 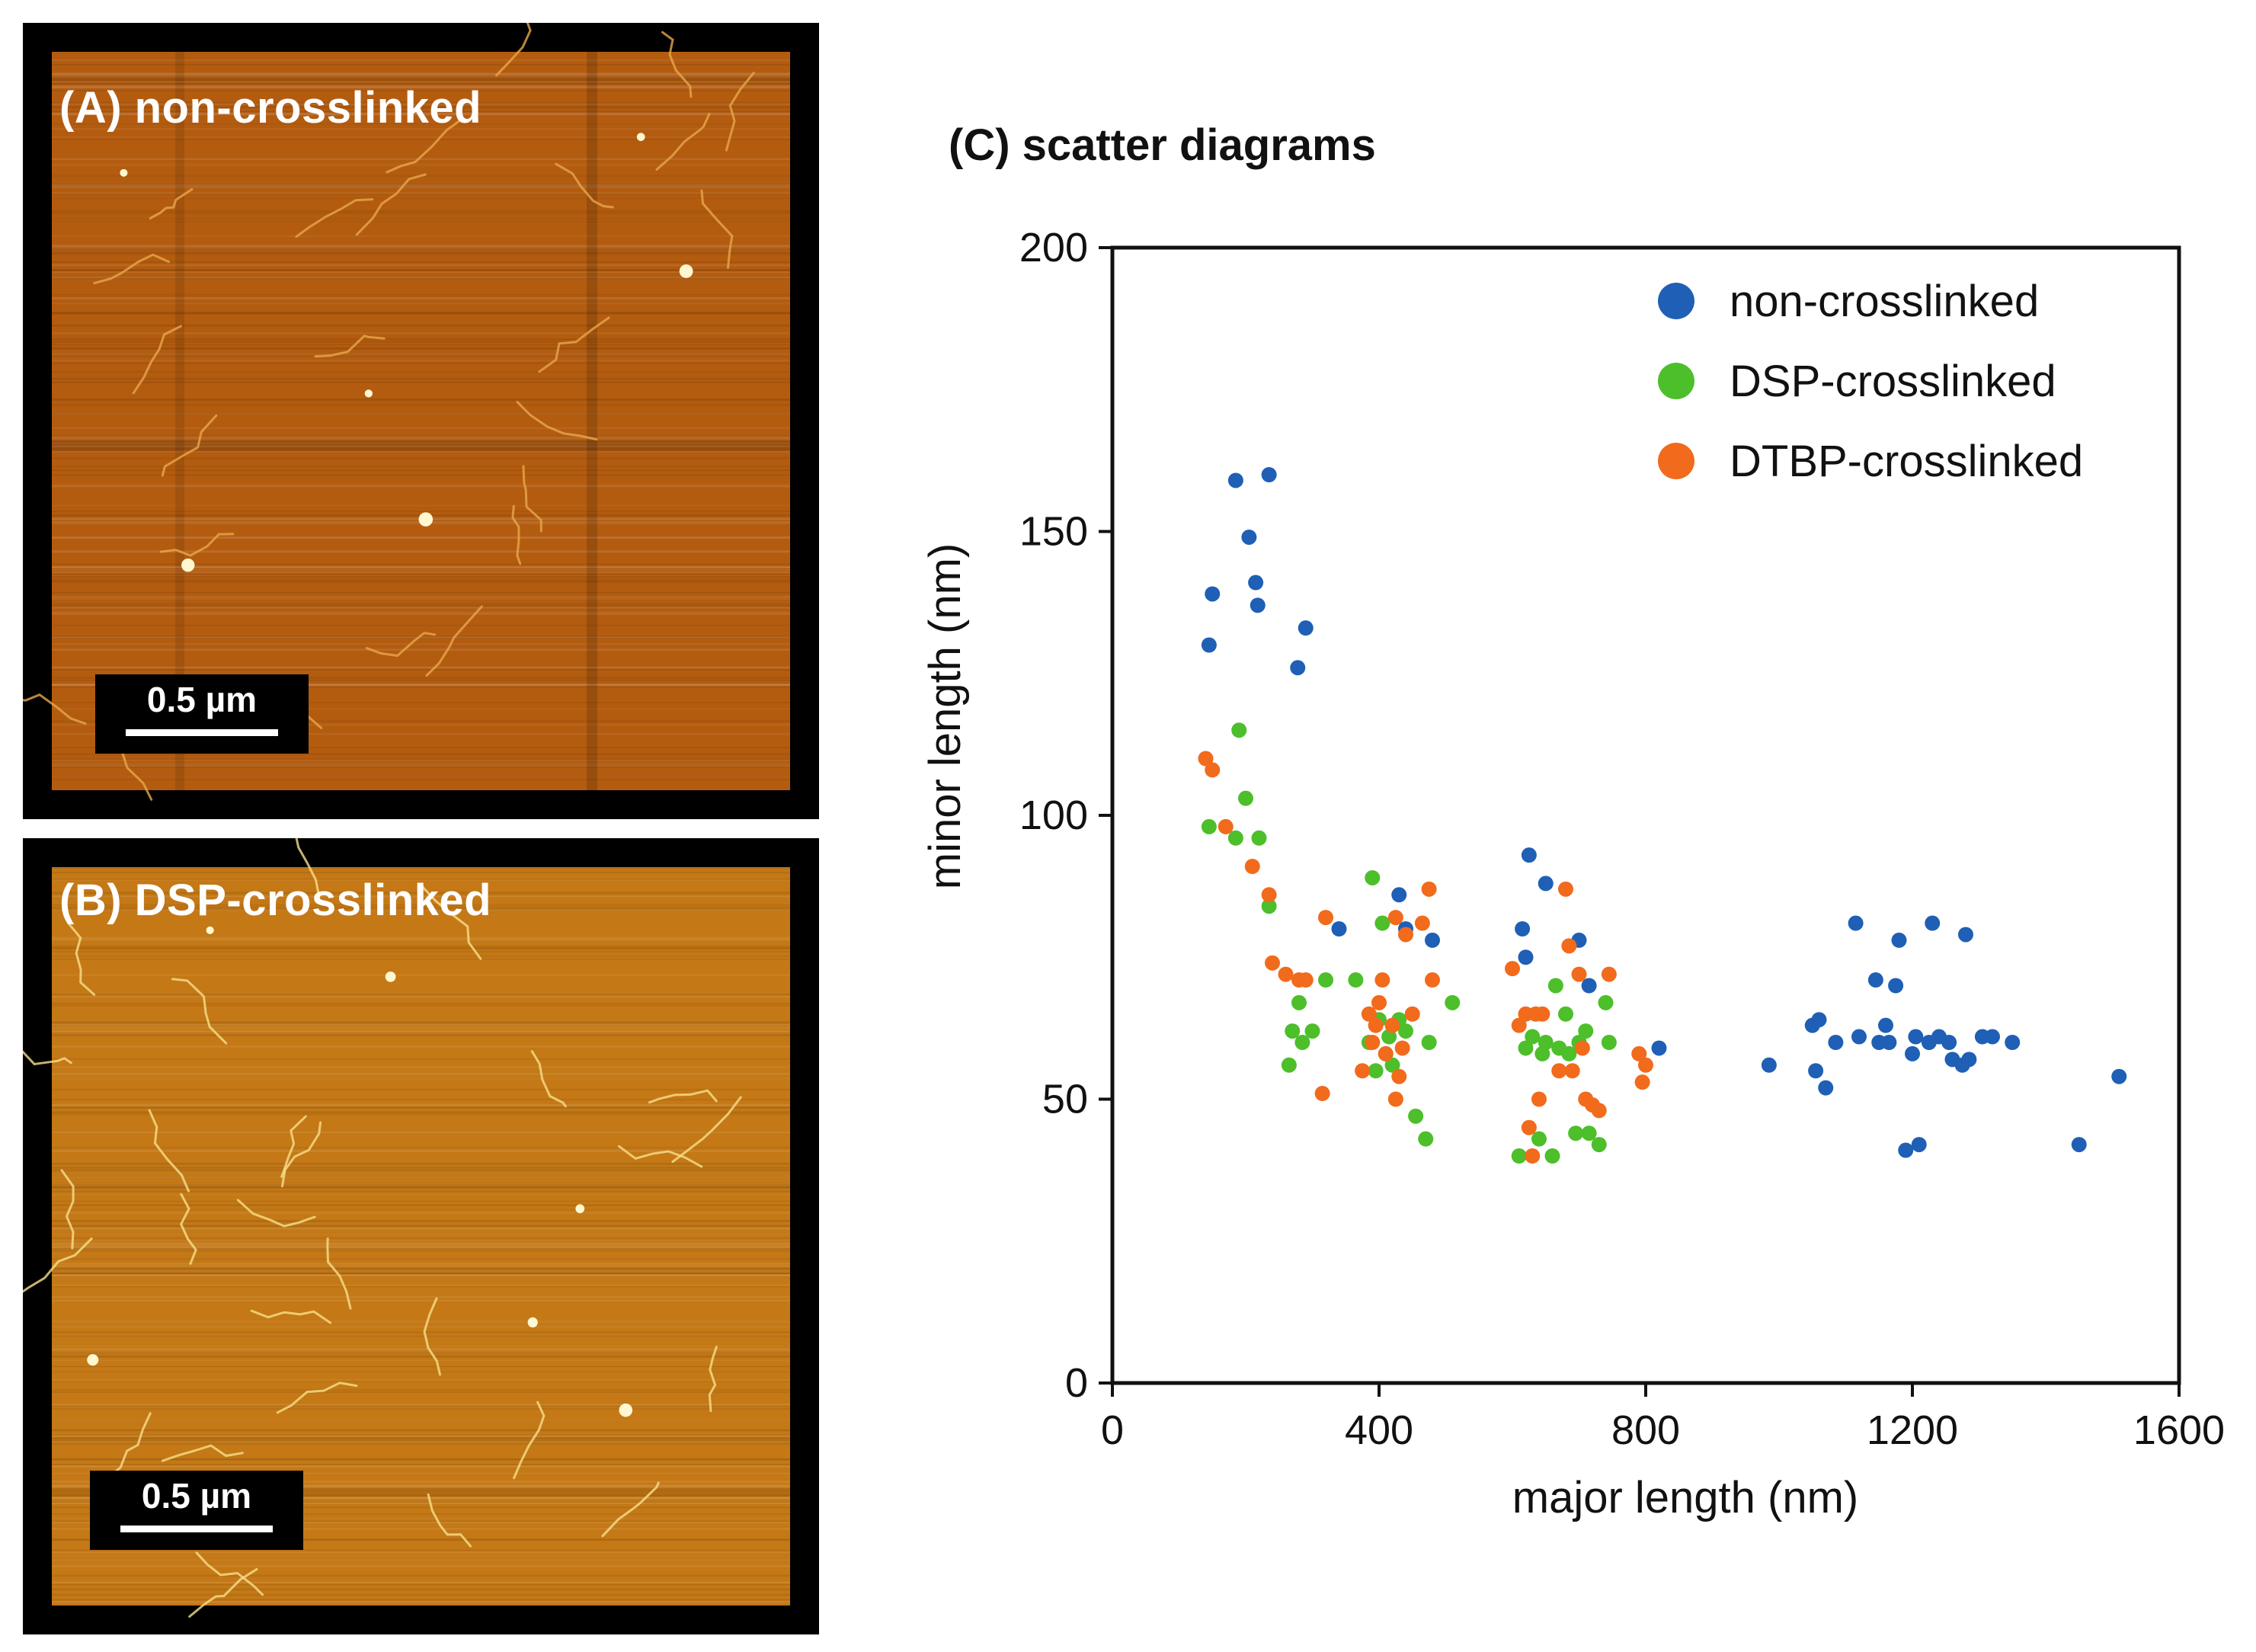 I want to click on scalebar-a-line, so click(x=202, y=732).